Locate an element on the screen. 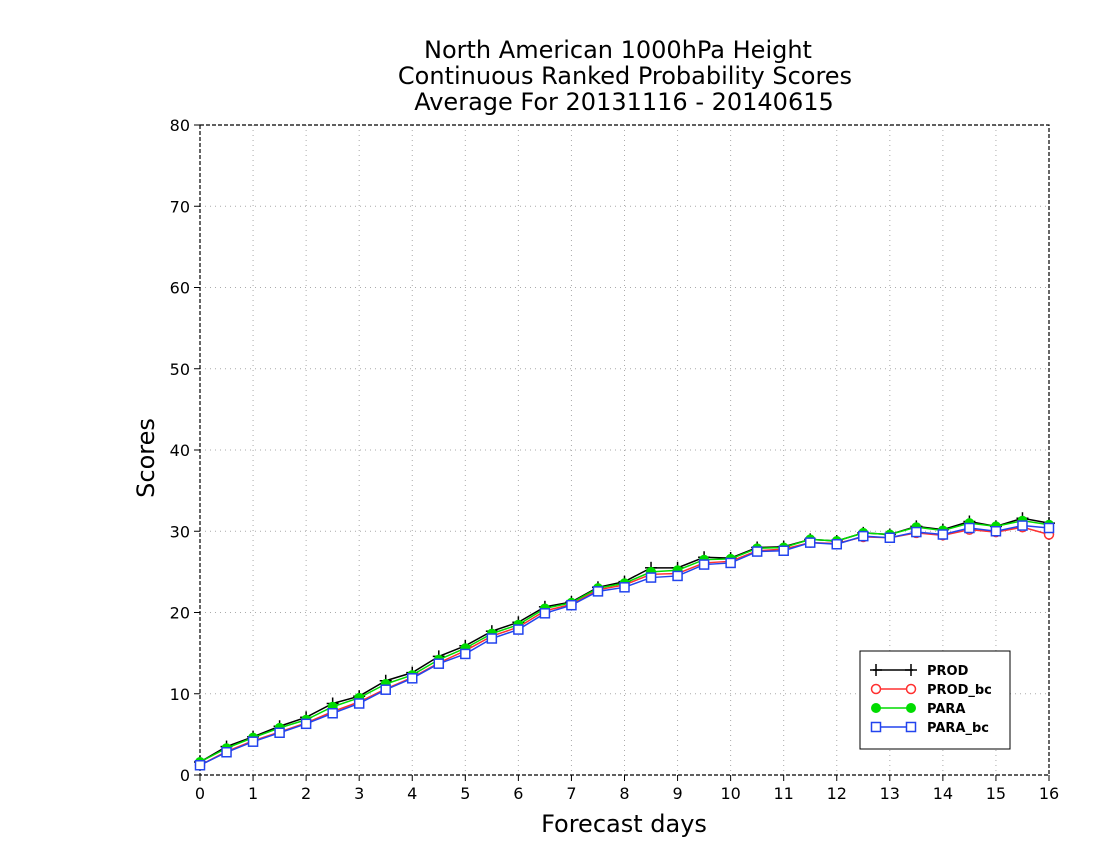 Image resolution: width=1100 pixels, height=850 pixels. x-tick-label: 5 is located at coordinates (465, 793).